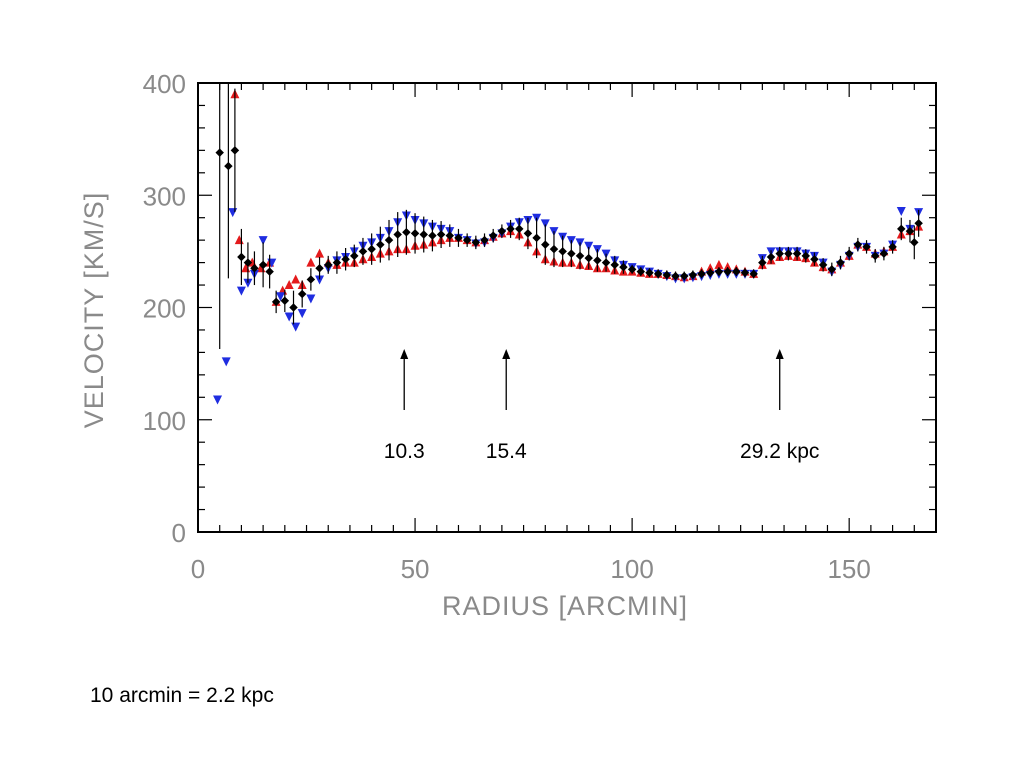 The width and height of the screenshot is (1024, 768). Describe the element at coordinates (631, 569) in the screenshot. I see `x-tick-label: 100` at that location.